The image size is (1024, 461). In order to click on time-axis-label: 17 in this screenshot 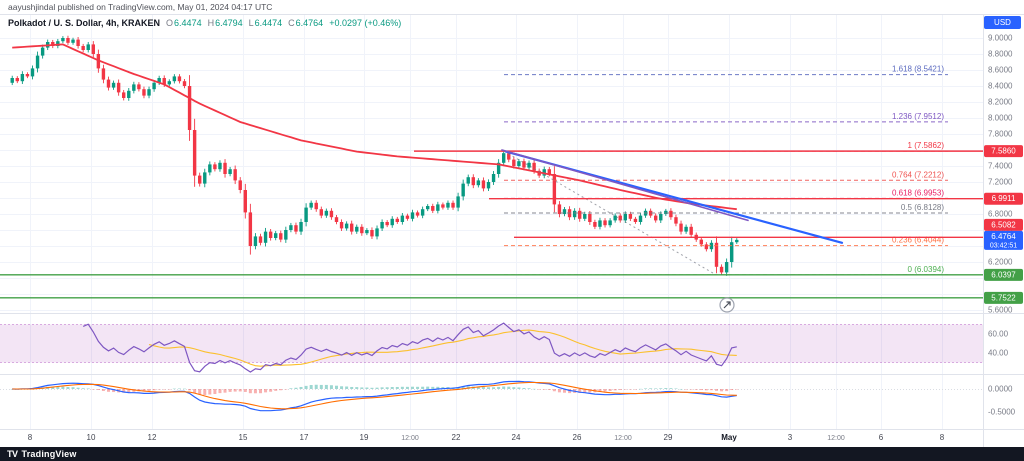, I will do `click(304, 437)`.